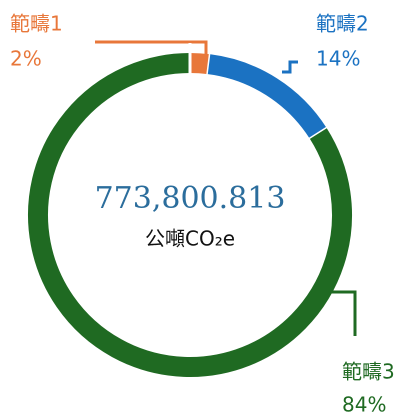  What do you see at coordinates (368, 372) in the screenshot?
I see `category-label: 範疇3` at bounding box center [368, 372].